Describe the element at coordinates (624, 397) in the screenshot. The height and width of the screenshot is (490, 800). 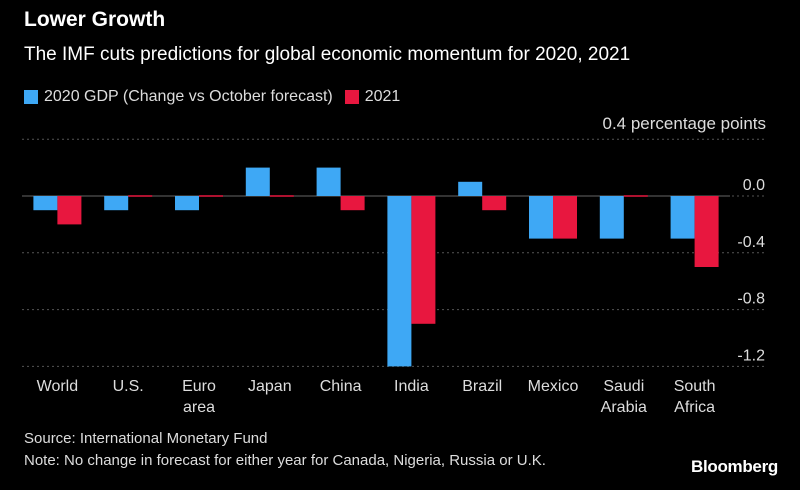
I see `x-tick-label: Saudi Arabia` at that location.